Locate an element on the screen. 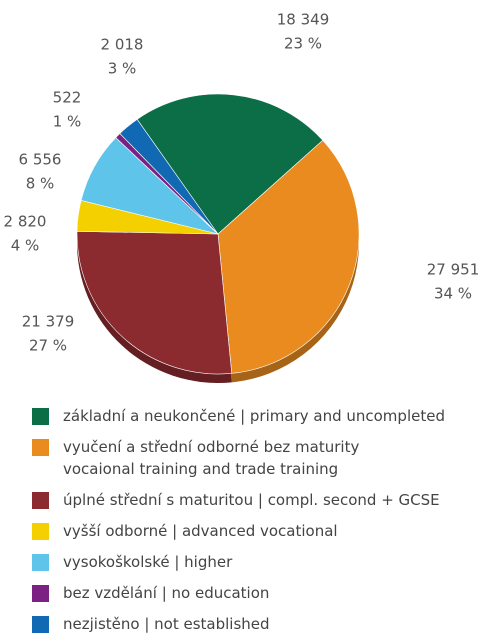 This screenshot has width=502, height=644. value-label: 27 951 is located at coordinates (453, 270).